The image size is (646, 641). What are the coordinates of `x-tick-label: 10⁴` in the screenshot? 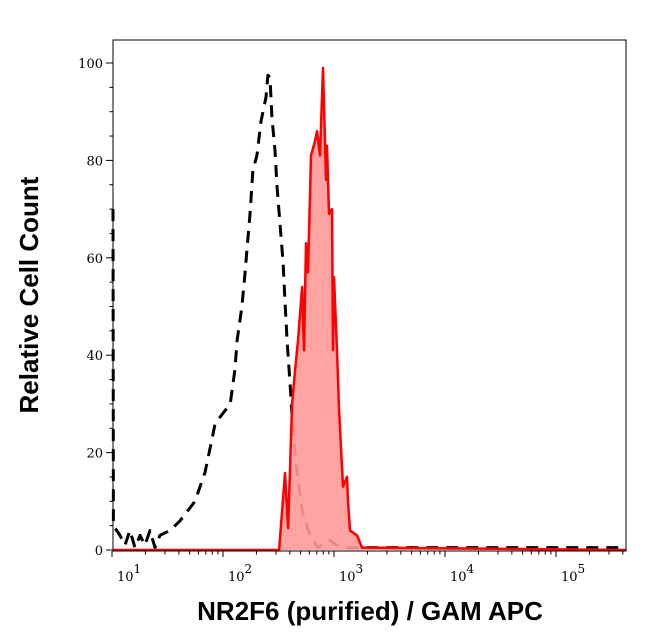 It's located at (462, 573).